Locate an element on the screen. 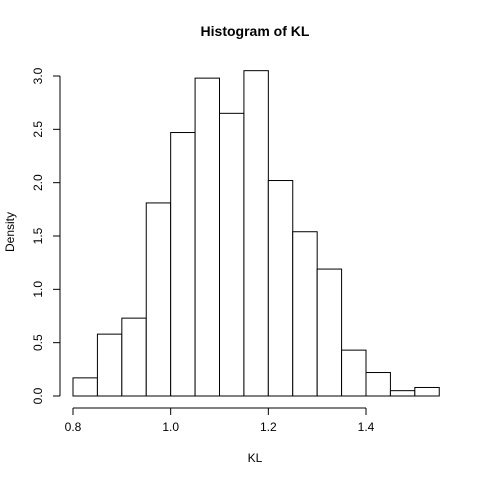 This screenshot has height=480, width=480. x-tick-label-1: 0.8 is located at coordinates (73, 427).